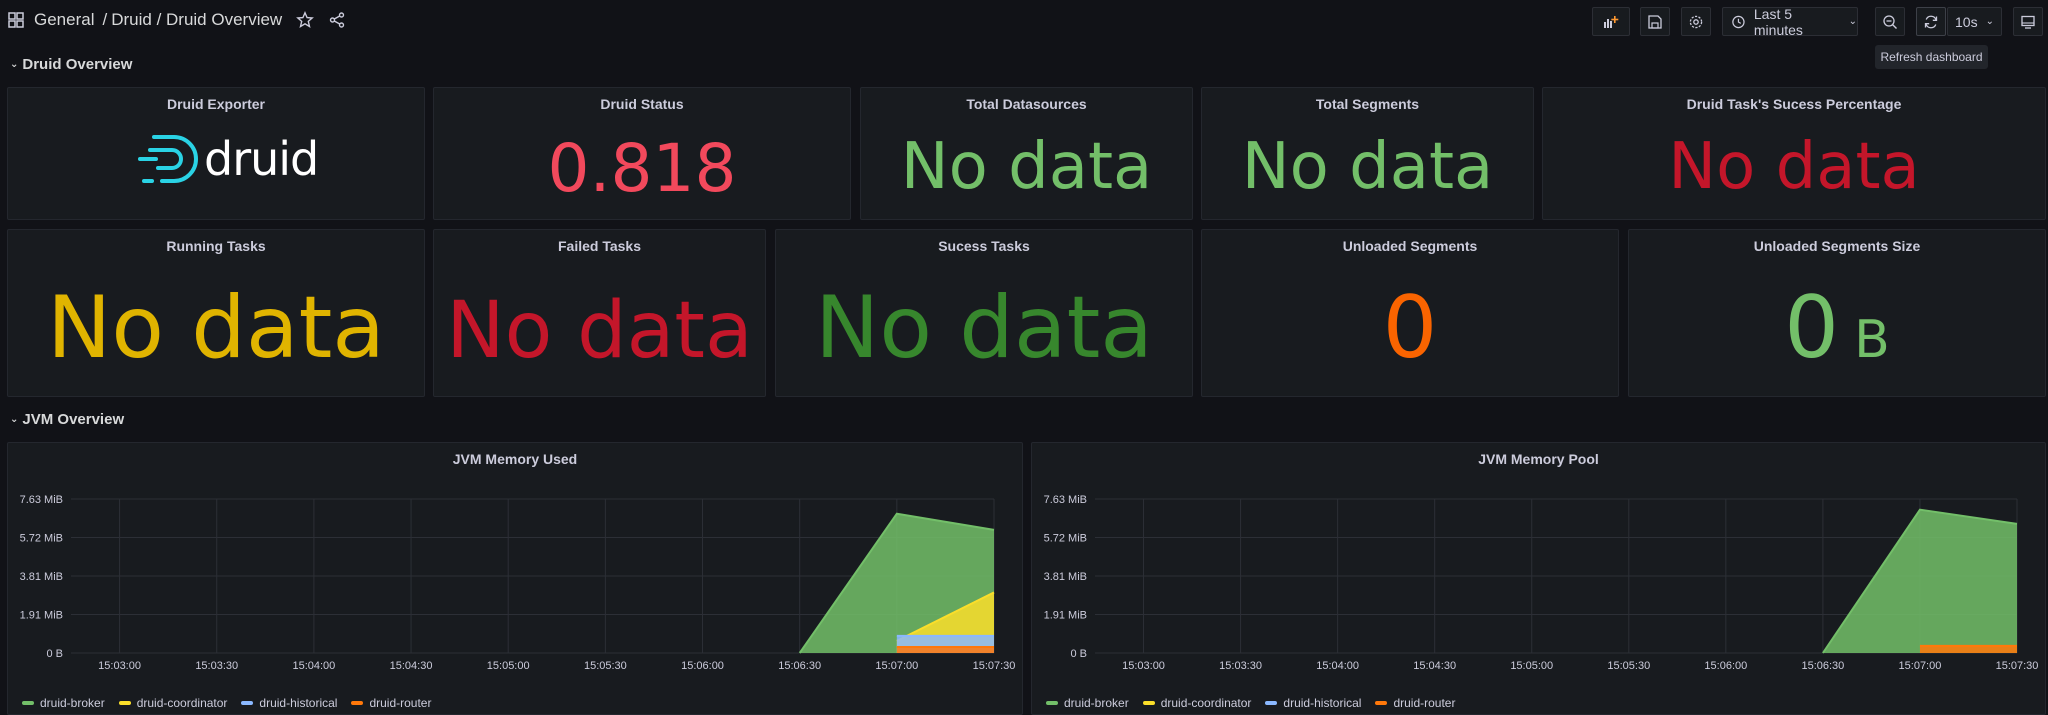 The width and height of the screenshot is (2048, 715). Describe the element at coordinates (1367, 104) in the screenshot. I see `panel-title: Total Segments` at that location.